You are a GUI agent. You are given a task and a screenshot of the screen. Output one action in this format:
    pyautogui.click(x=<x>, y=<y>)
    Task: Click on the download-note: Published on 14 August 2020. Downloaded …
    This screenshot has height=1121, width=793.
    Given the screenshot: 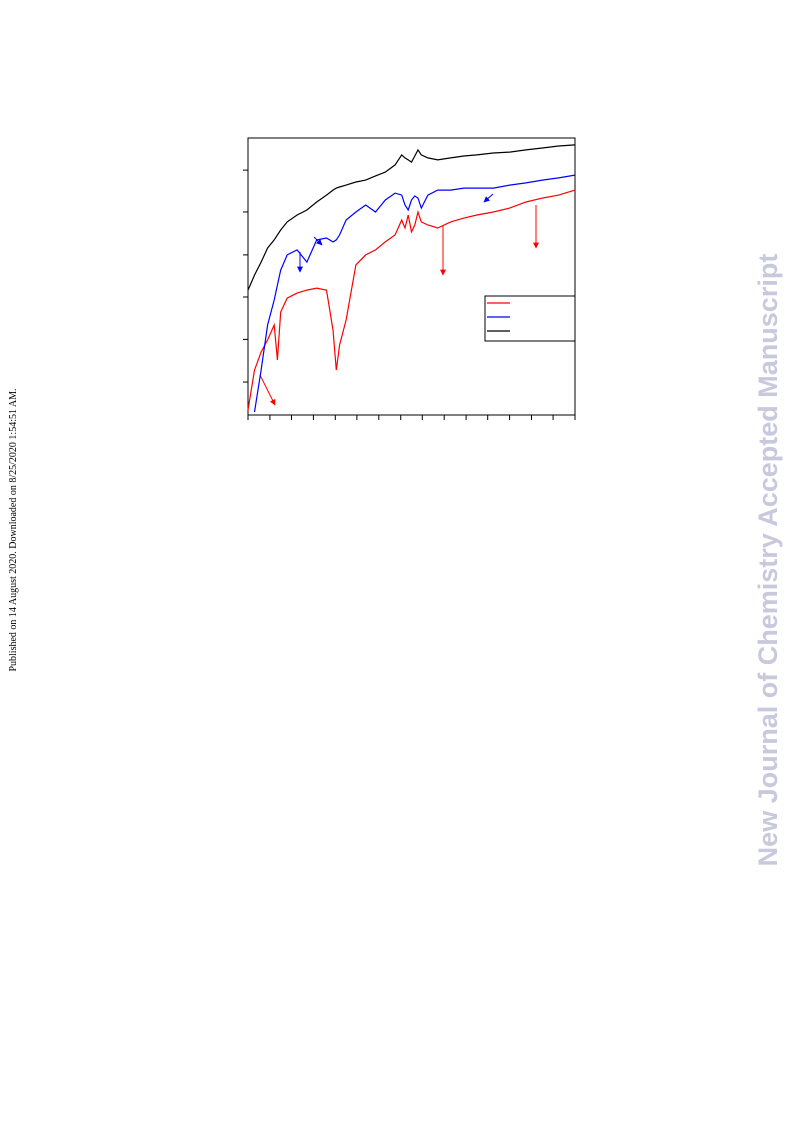 What is the action you would take?
    pyautogui.click(x=13, y=529)
    